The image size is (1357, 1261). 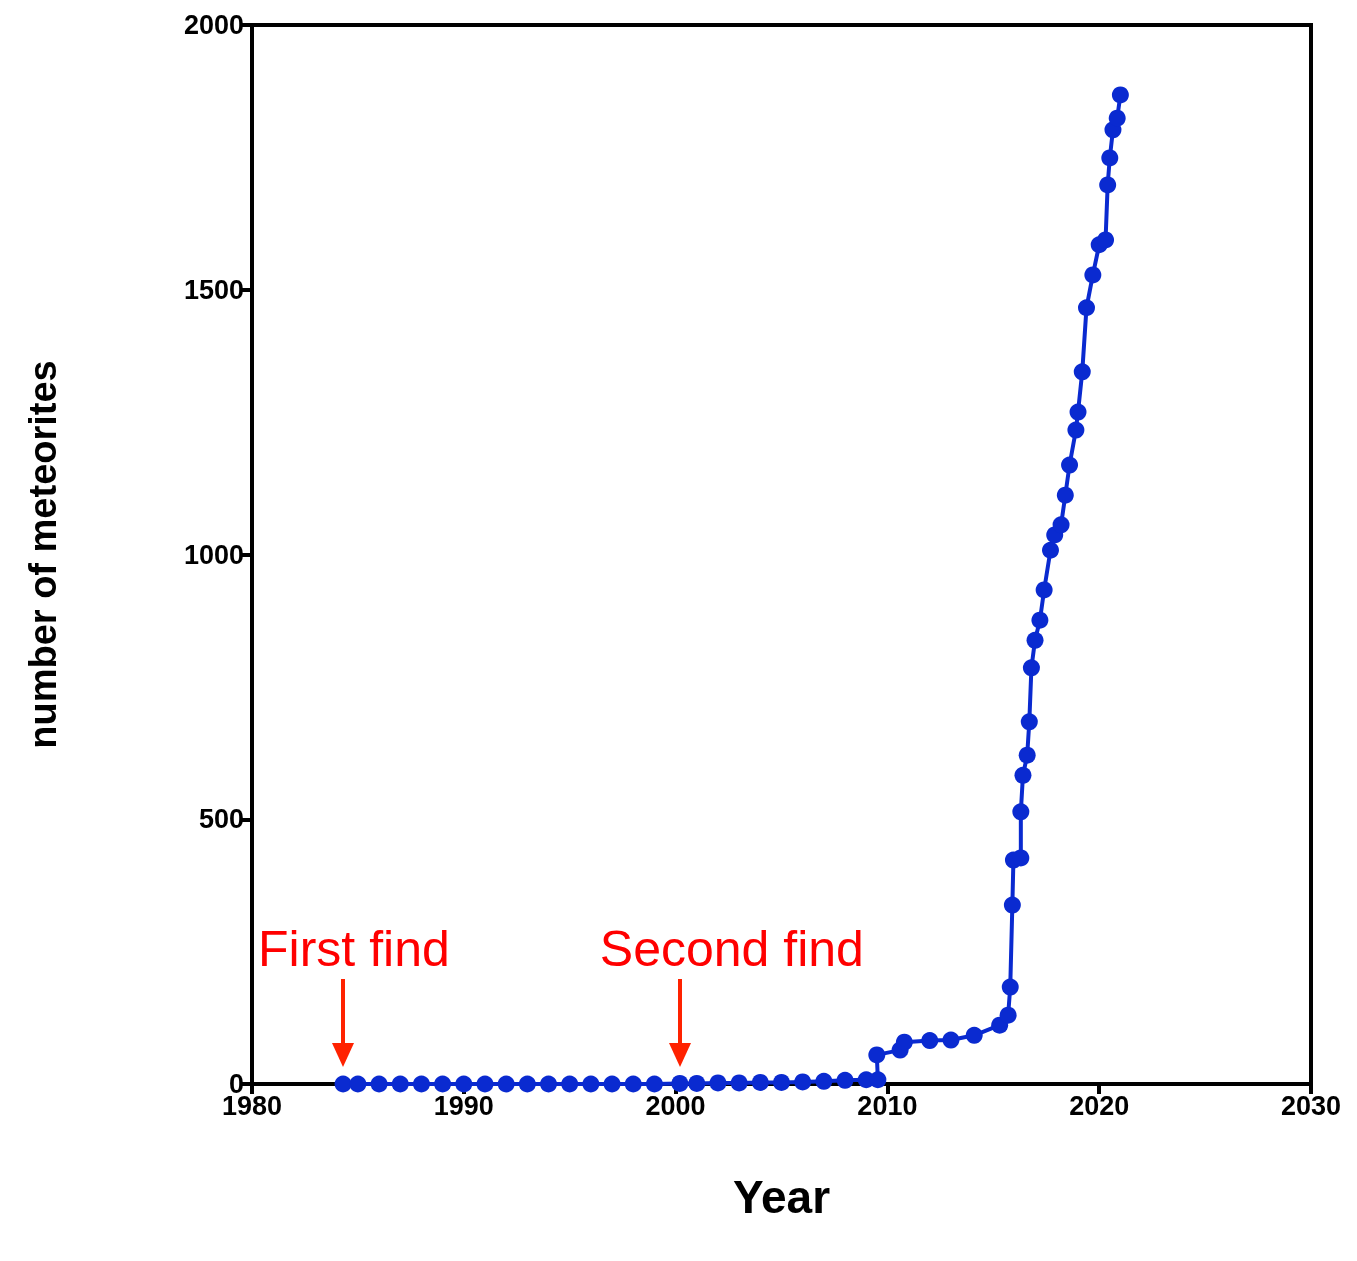 What do you see at coordinates (781, 1197) in the screenshot?
I see `x-axis-title: Year` at bounding box center [781, 1197].